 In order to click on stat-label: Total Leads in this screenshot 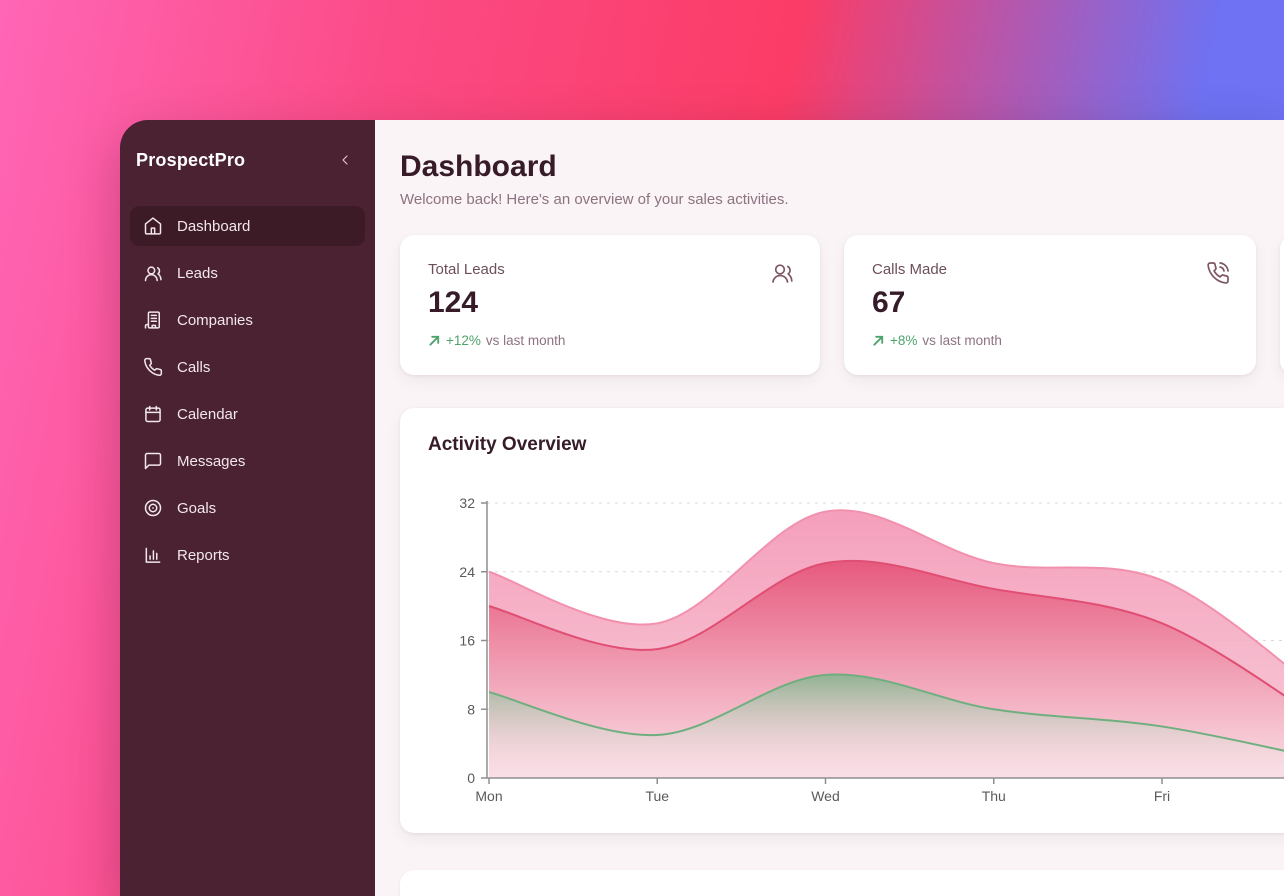, I will do `click(466, 269)`.